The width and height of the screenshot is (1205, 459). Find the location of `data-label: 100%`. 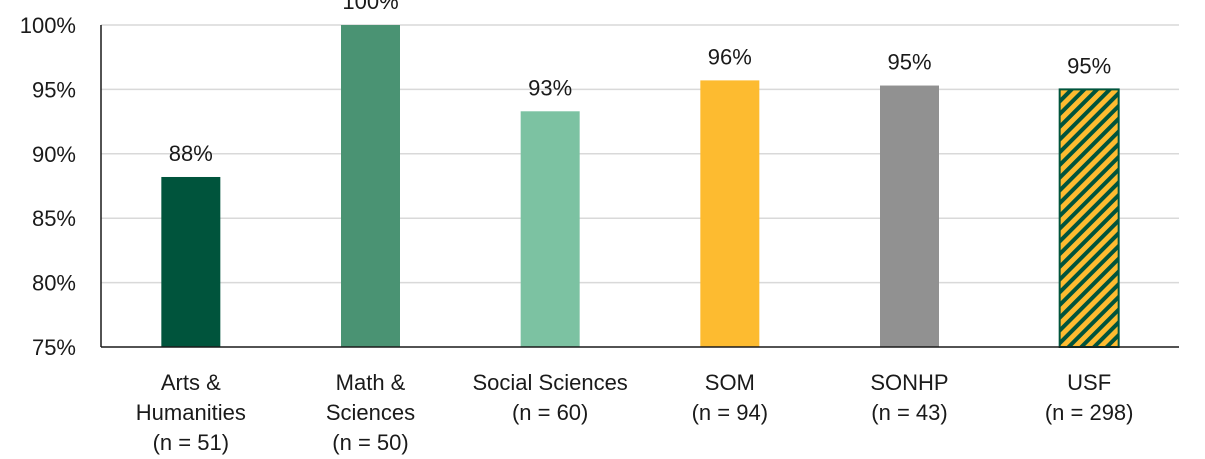

data-label: 100% is located at coordinates (370, 7).